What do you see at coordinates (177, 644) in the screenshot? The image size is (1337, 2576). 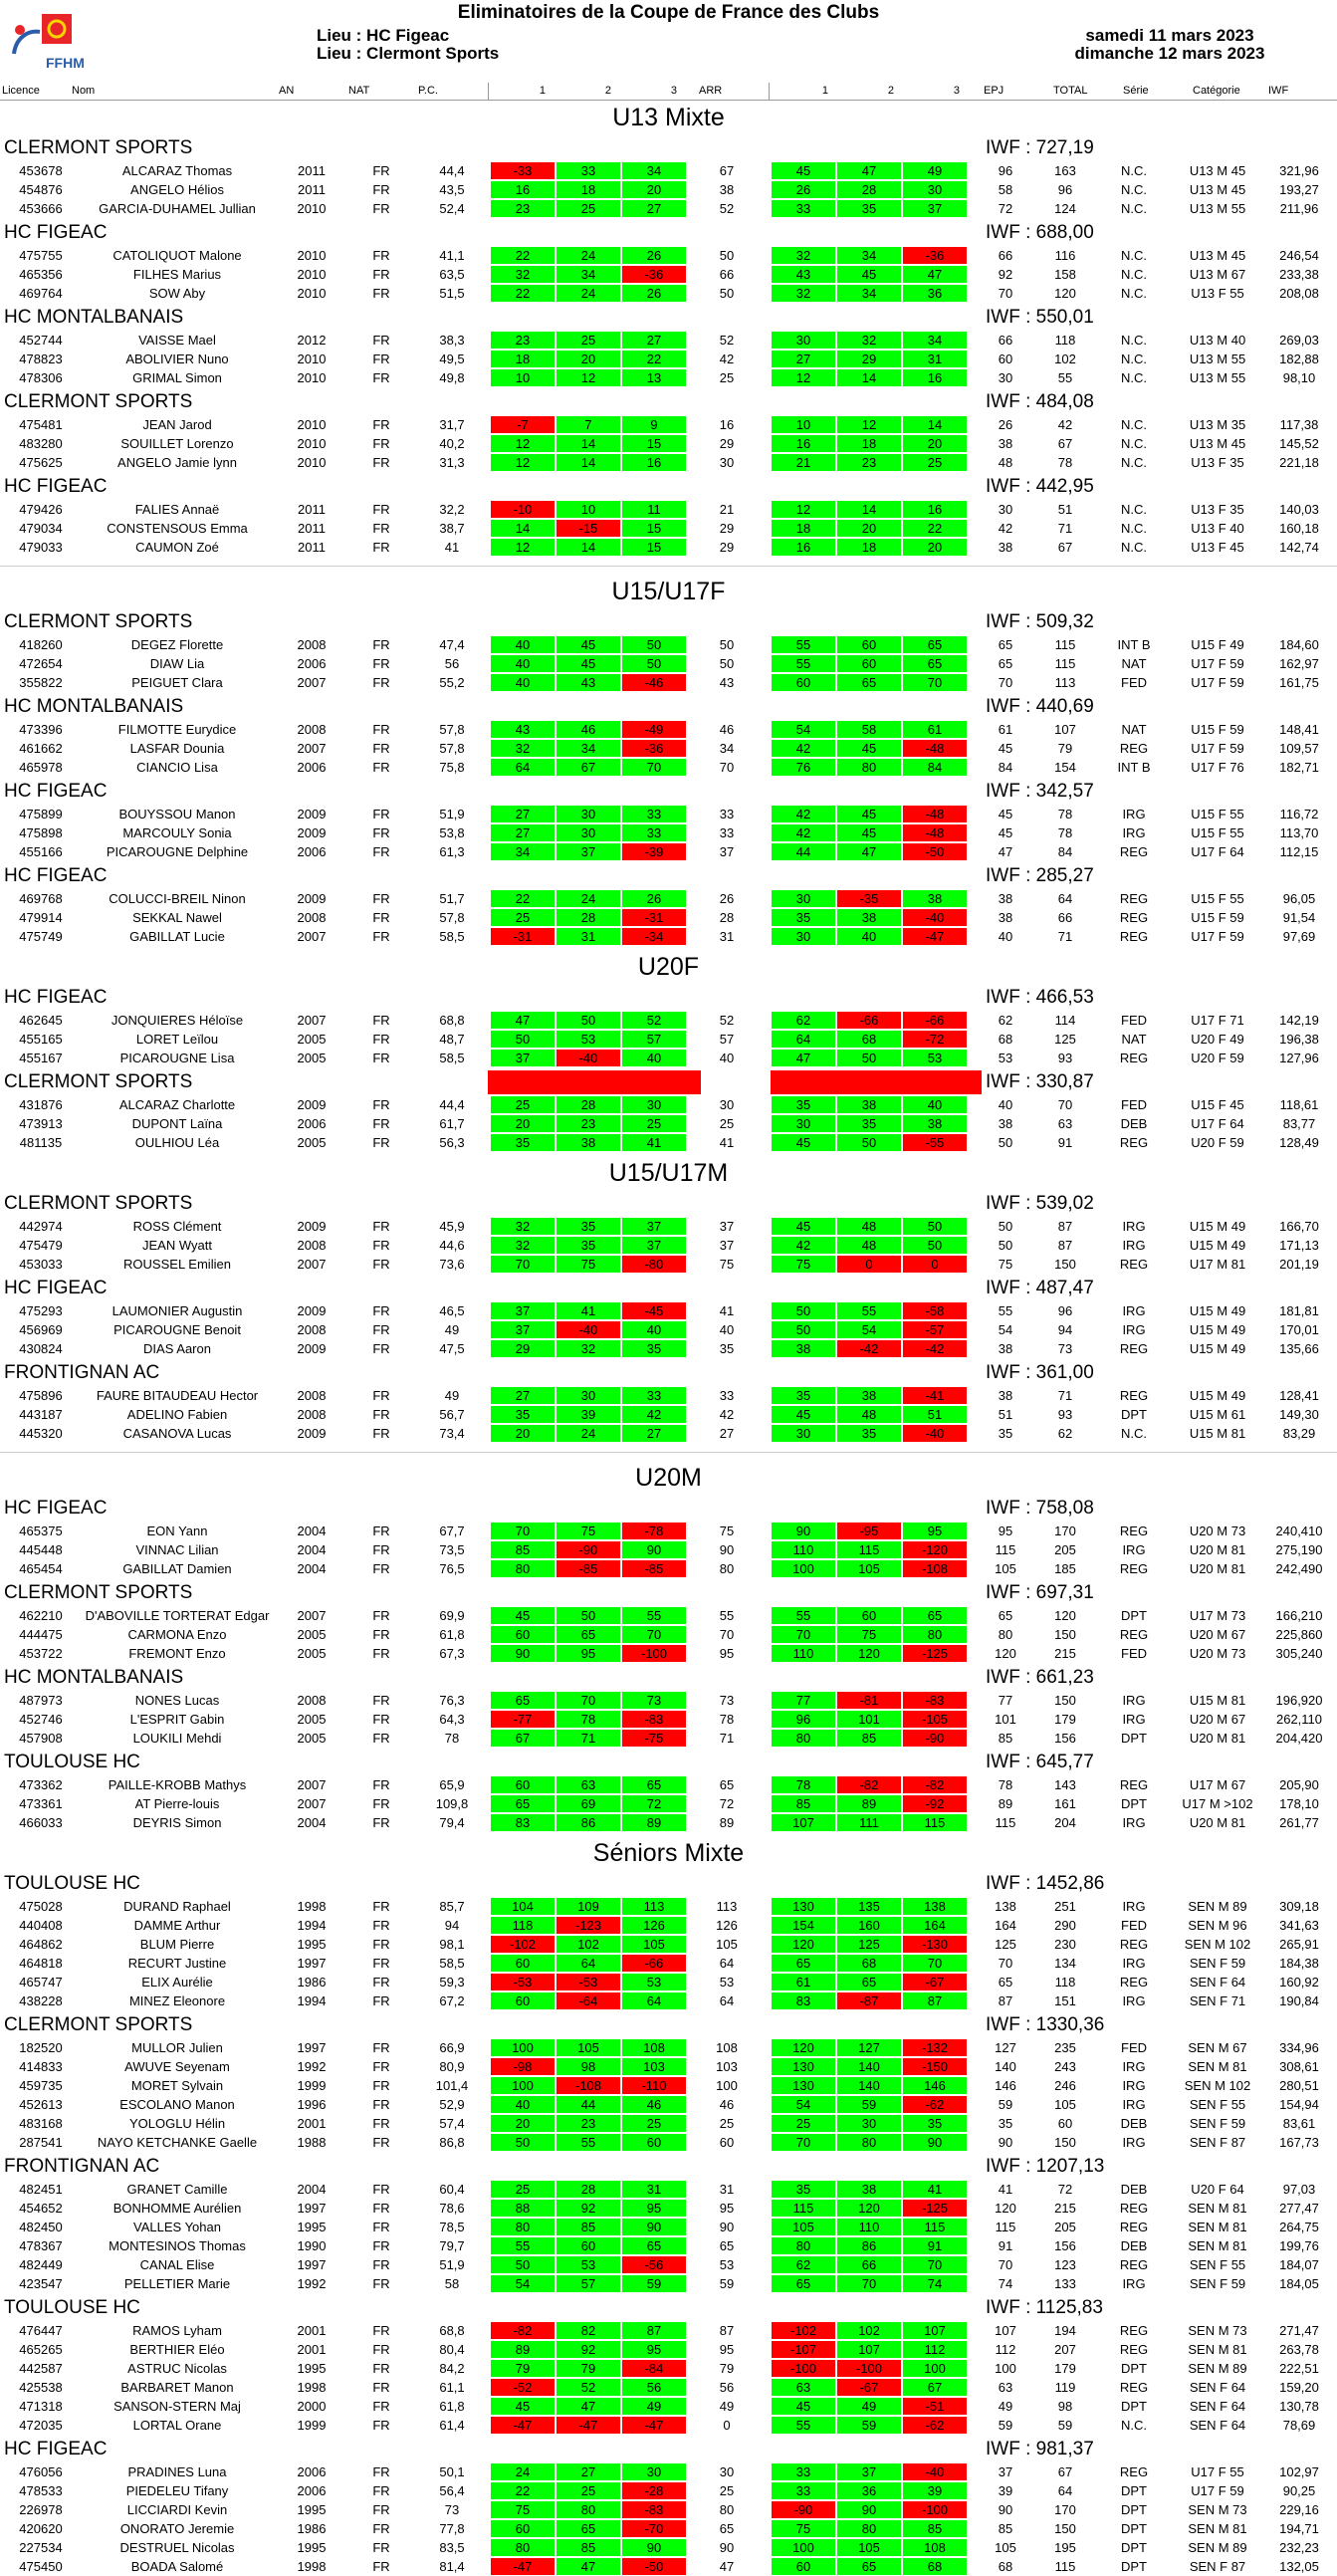 I see `cell-nom: DEGEZ Florette` at bounding box center [177, 644].